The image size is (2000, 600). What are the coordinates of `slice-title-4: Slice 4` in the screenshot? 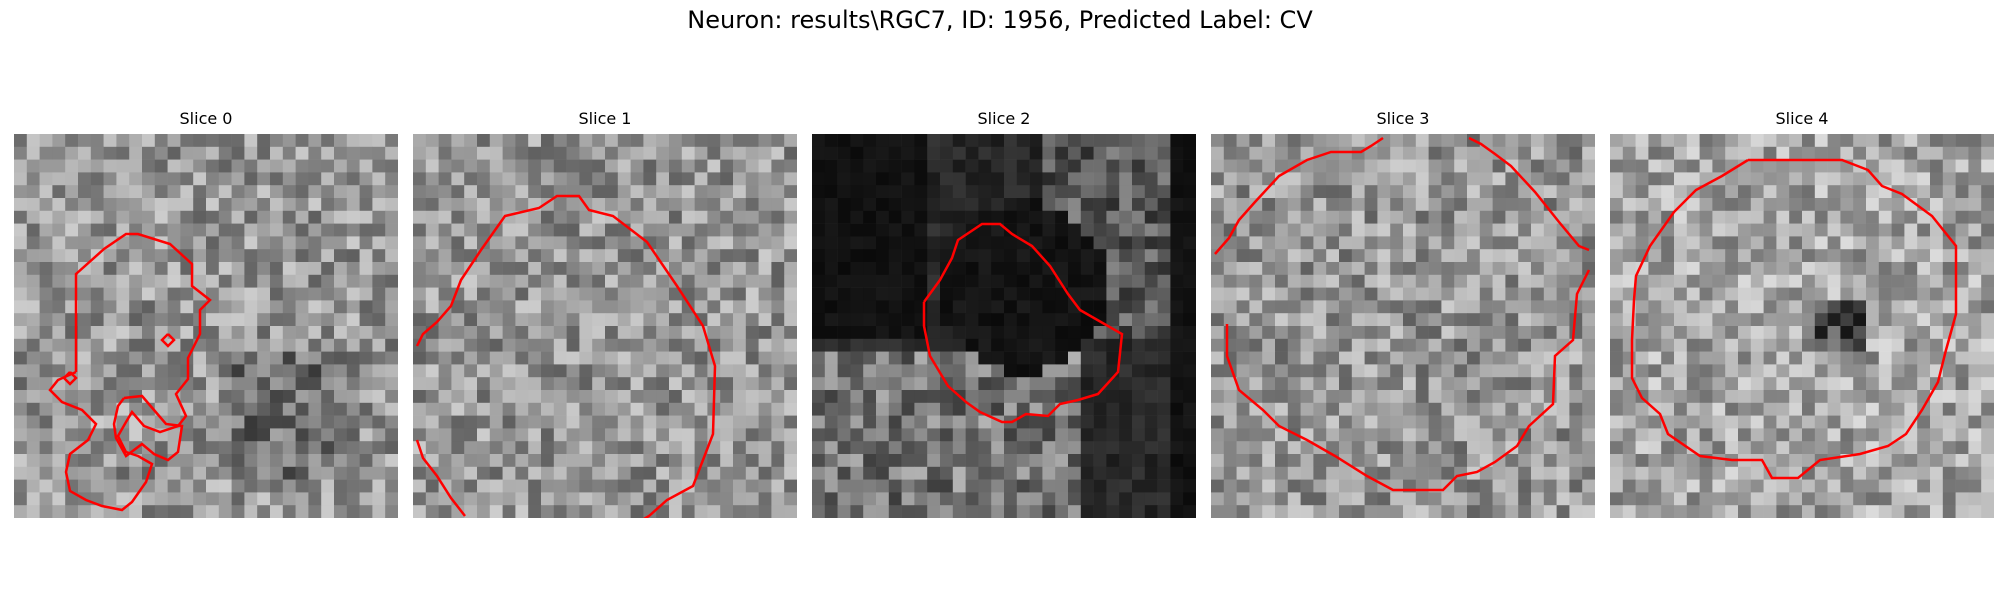 It's located at (1802, 118).